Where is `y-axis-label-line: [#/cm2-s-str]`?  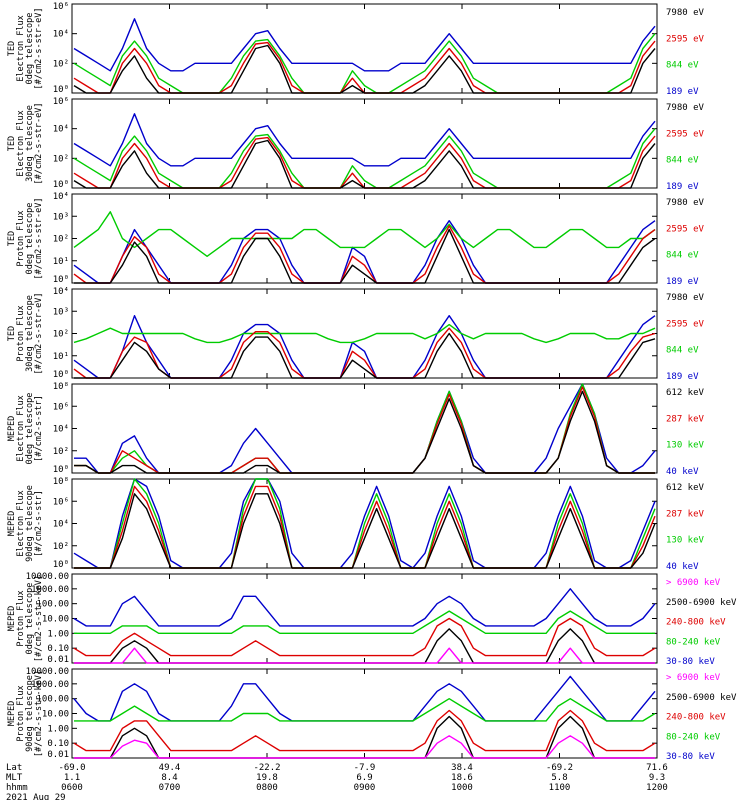 y-axis-label-line: [#/cm2-s-str] is located at coordinates (39, 428).